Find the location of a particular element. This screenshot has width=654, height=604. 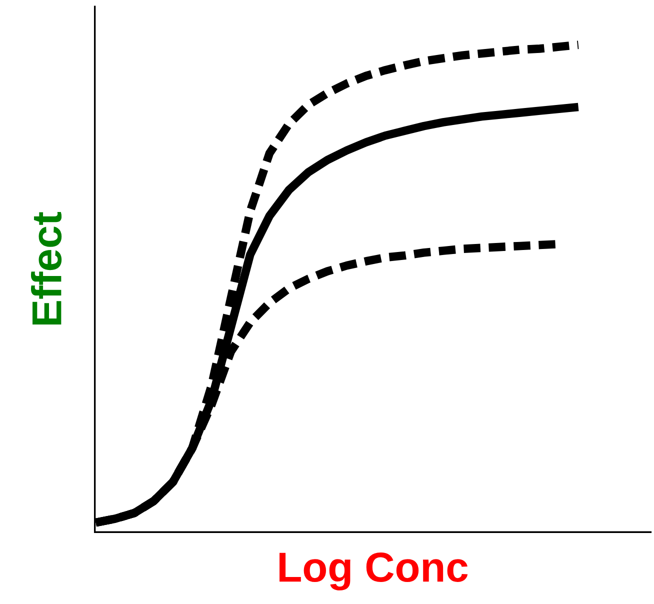

y-axis-title: Effect is located at coordinates (46, 268).